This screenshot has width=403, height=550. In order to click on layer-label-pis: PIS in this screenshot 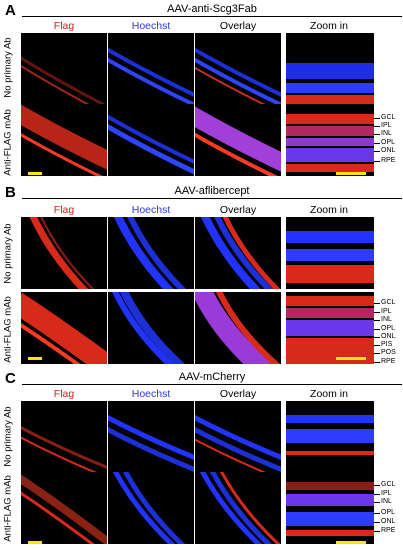, I will do `click(387, 344)`.